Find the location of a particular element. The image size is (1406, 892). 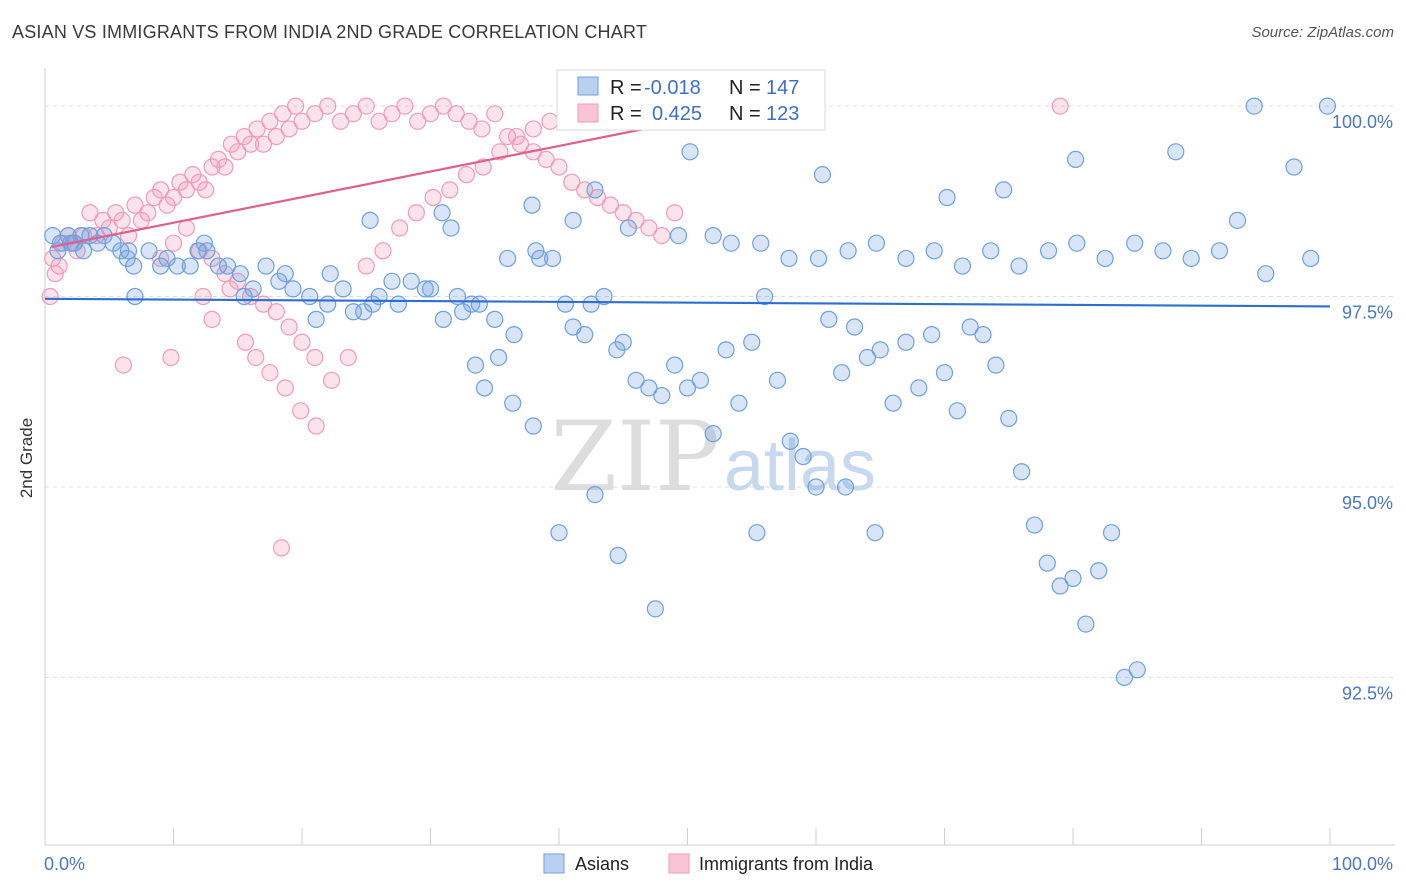

stats-legend: R = -0.018 N = 147 R = 0.425 N = 123 is located at coordinates (691, 100).